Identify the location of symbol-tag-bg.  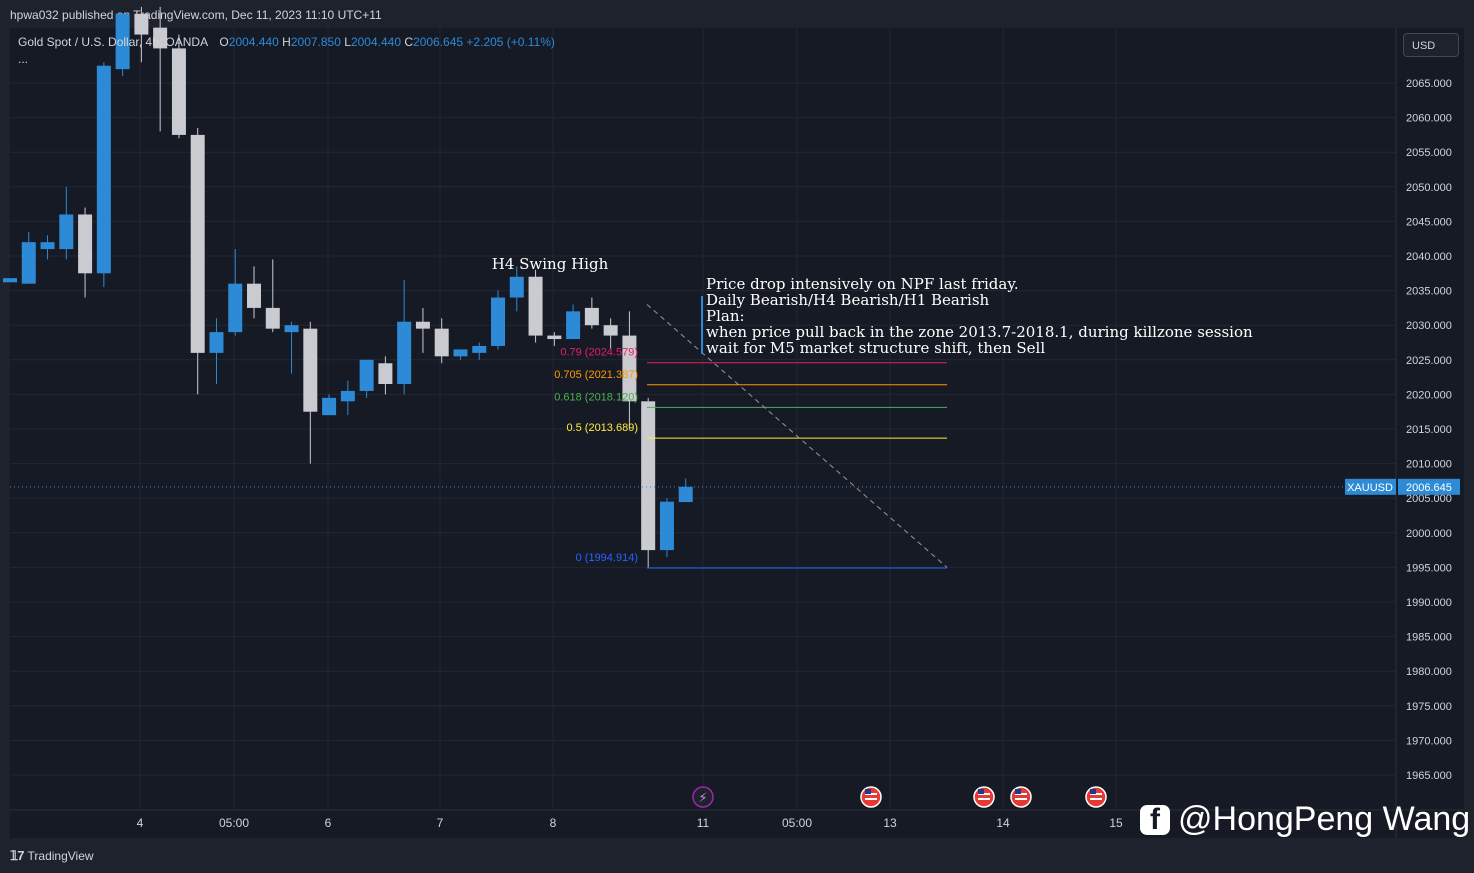
(1370, 486).